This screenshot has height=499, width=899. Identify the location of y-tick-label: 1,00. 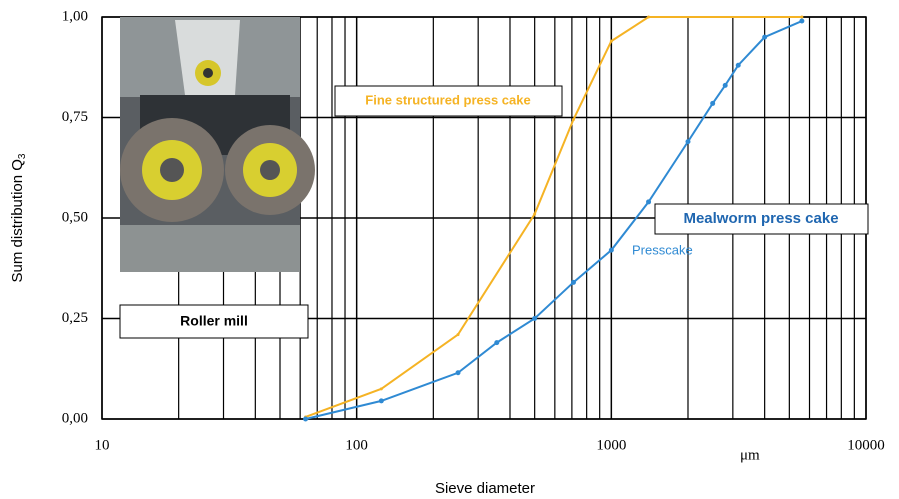
(75, 16).